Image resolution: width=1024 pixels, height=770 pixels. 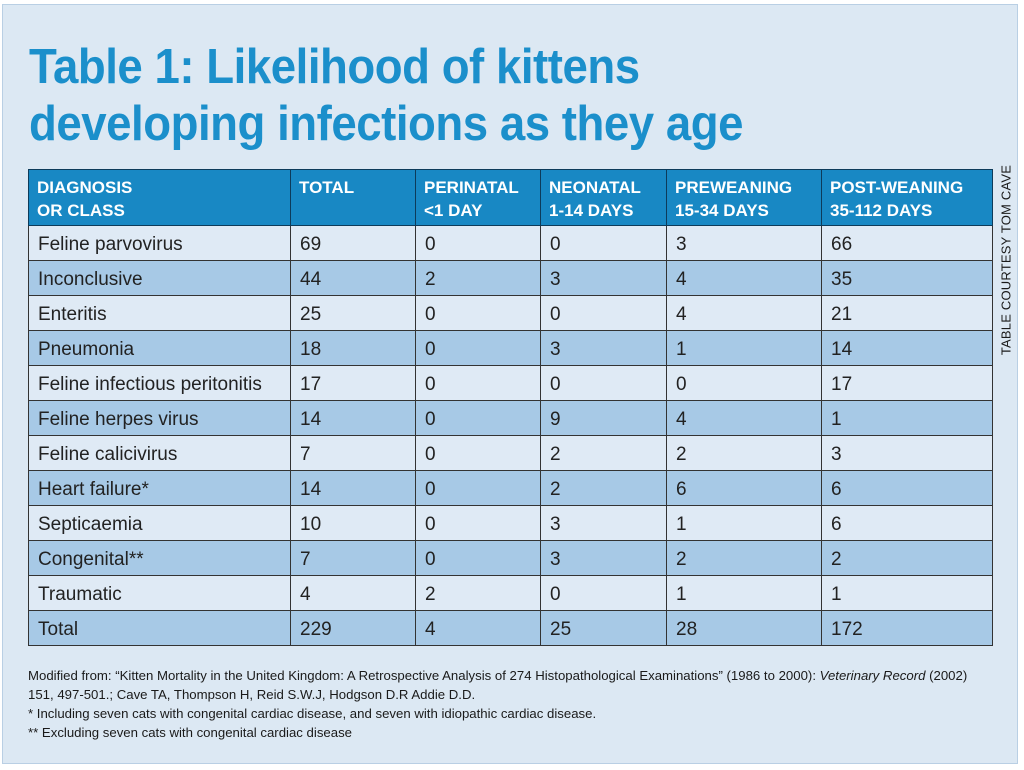 I want to click on header-label: 15-34 DAYS, so click(x=722, y=210).